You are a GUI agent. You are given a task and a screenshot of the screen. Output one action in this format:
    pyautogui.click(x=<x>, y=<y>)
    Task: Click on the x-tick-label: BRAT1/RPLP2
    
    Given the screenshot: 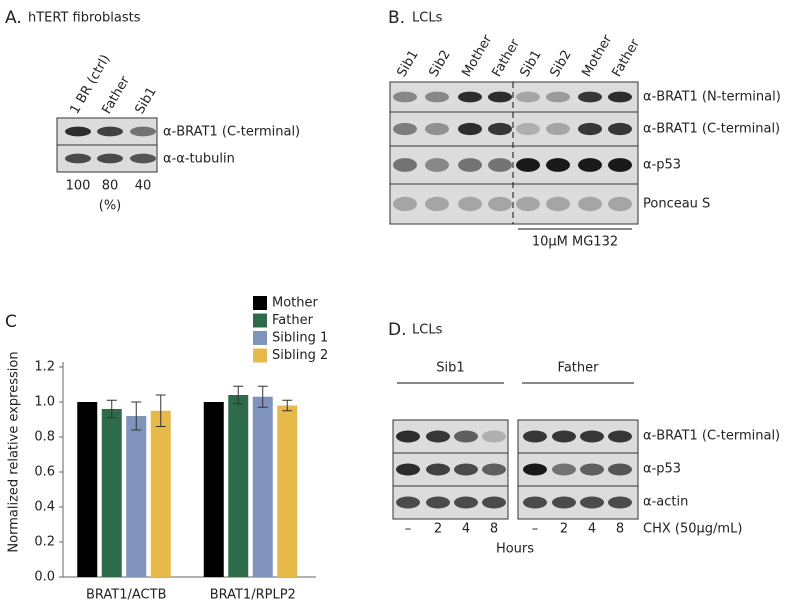 What is the action you would take?
    pyautogui.click(x=253, y=595)
    